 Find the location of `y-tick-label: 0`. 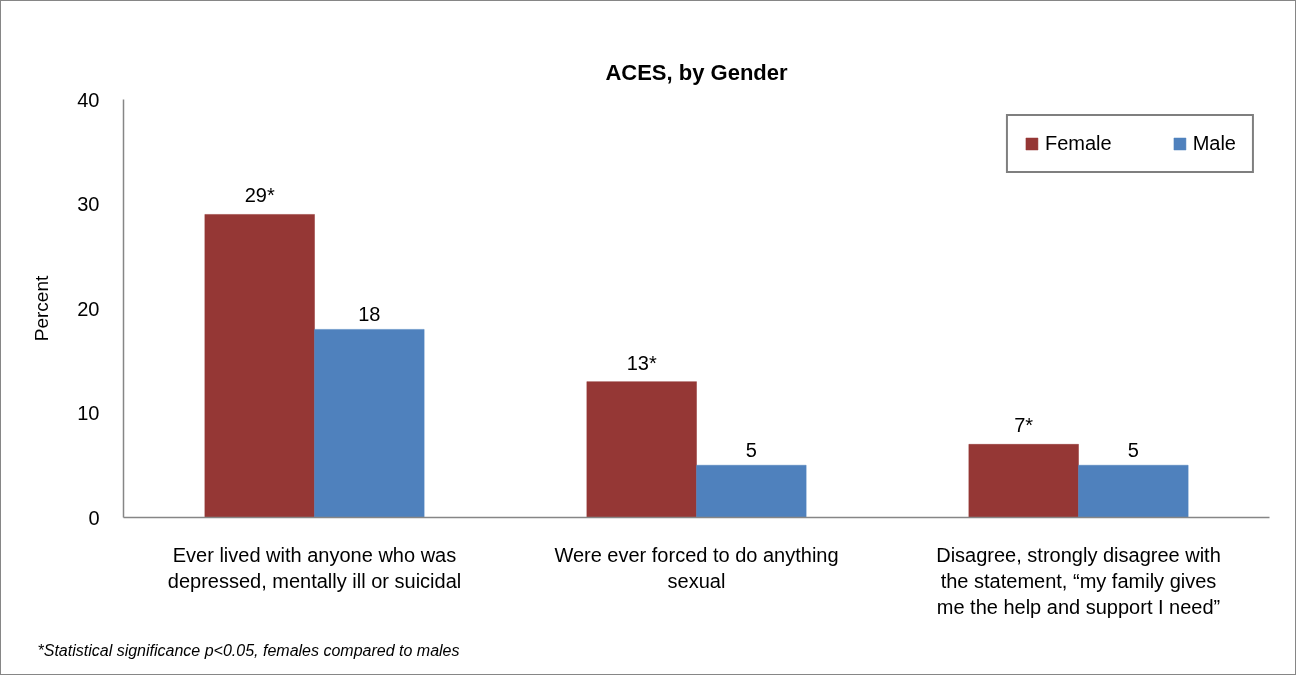

y-tick-label: 0 is located at coordinates (94, 517).